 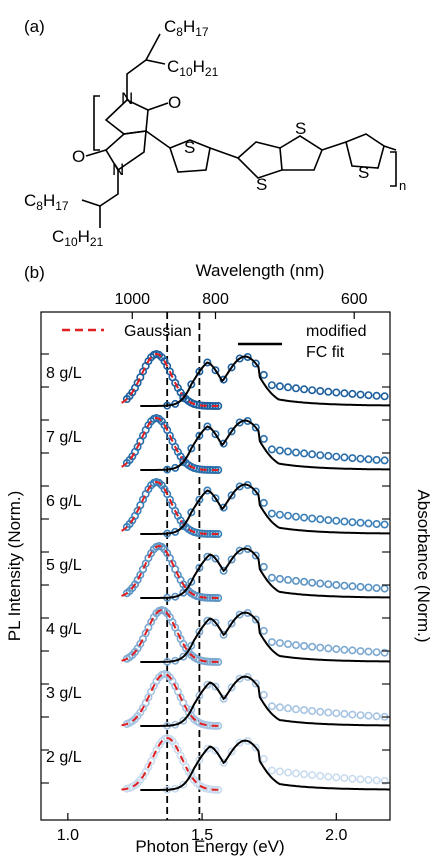 What do you see at coordinates (325, 352) in the screenshot?
I see `legend-fc-label-line2: FC fit` at bounding box center [325, 352].